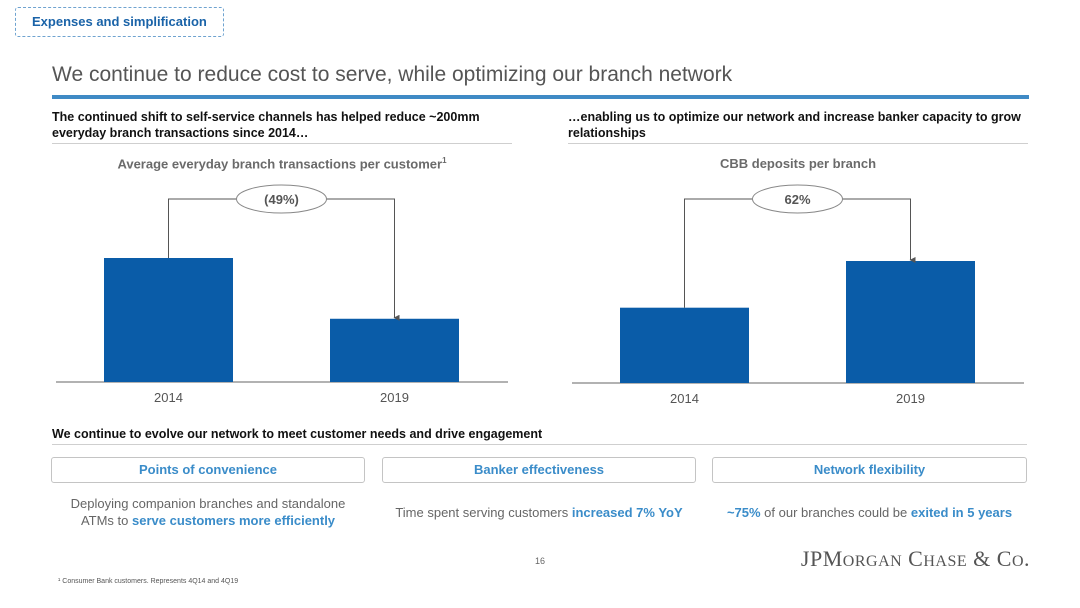 The width and height of the screenshot is (1080, 608). I want to click on pillar-desc-network-bold: exited in 5 years, so click(961, 512).